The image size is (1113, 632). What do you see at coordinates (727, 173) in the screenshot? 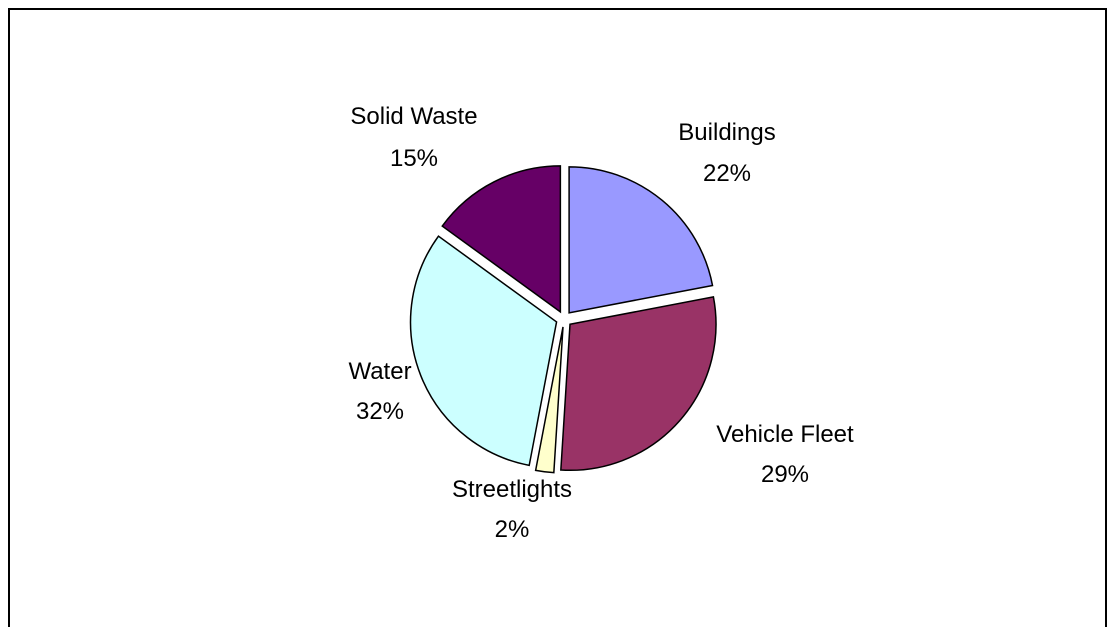
I see `slice-percent-buildings: 22%` at bounding box center [727, 173].